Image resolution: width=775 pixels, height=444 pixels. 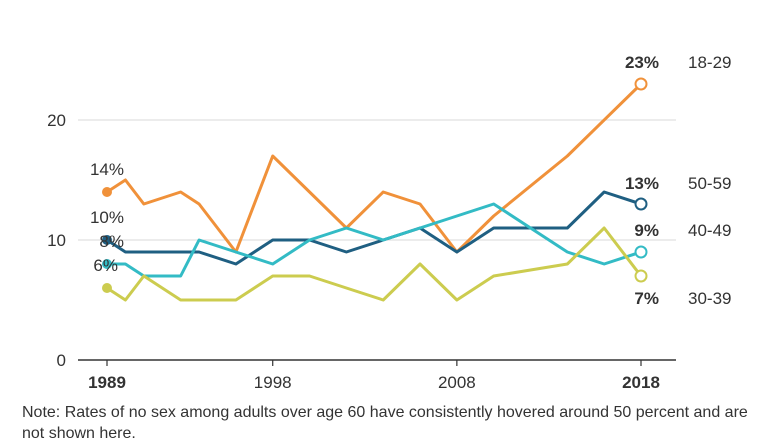 I want to click on start-value-label: 10%, so click(x=107, y=217).